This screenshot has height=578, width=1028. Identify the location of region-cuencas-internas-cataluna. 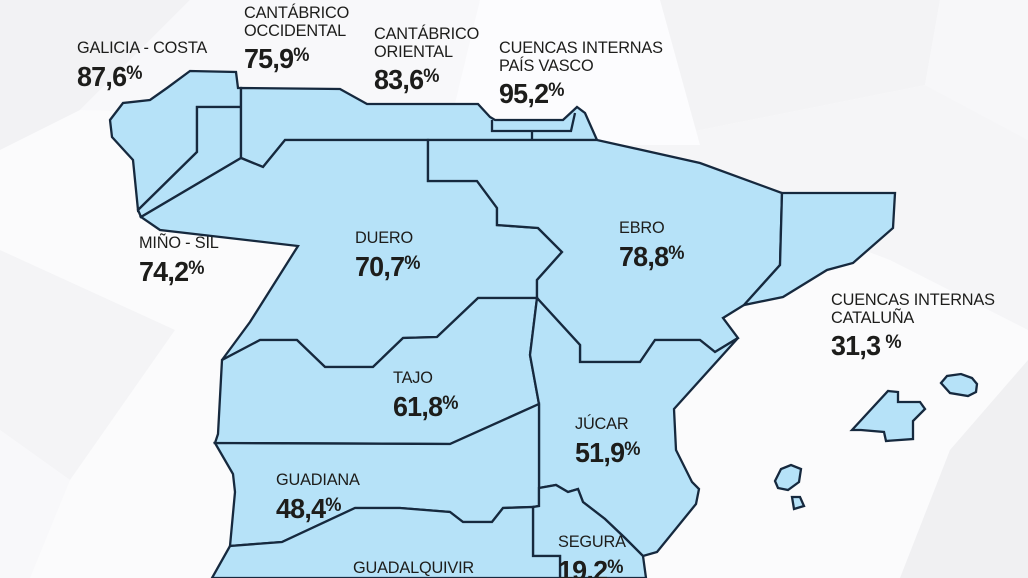
(818, 249).